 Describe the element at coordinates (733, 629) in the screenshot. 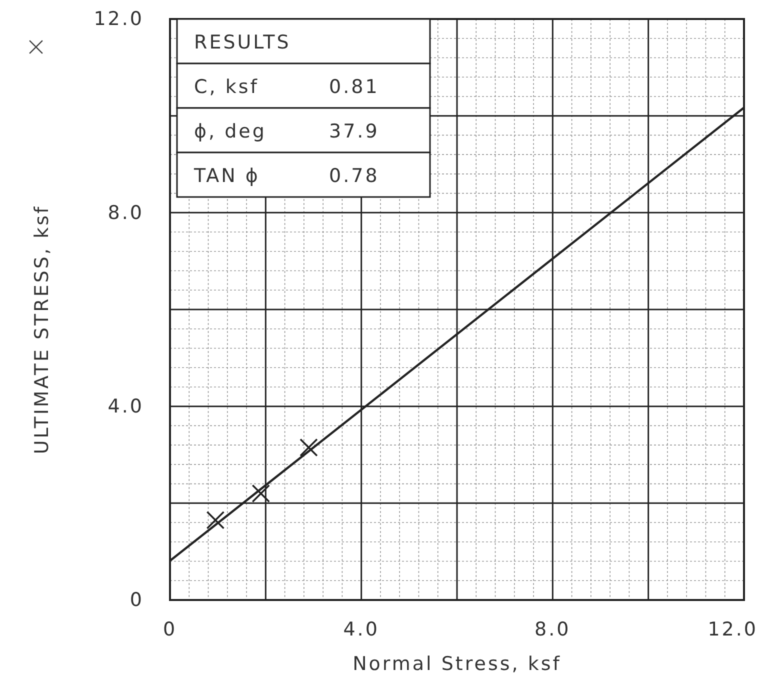

I see `x-tick-label: 12.0` at that location.